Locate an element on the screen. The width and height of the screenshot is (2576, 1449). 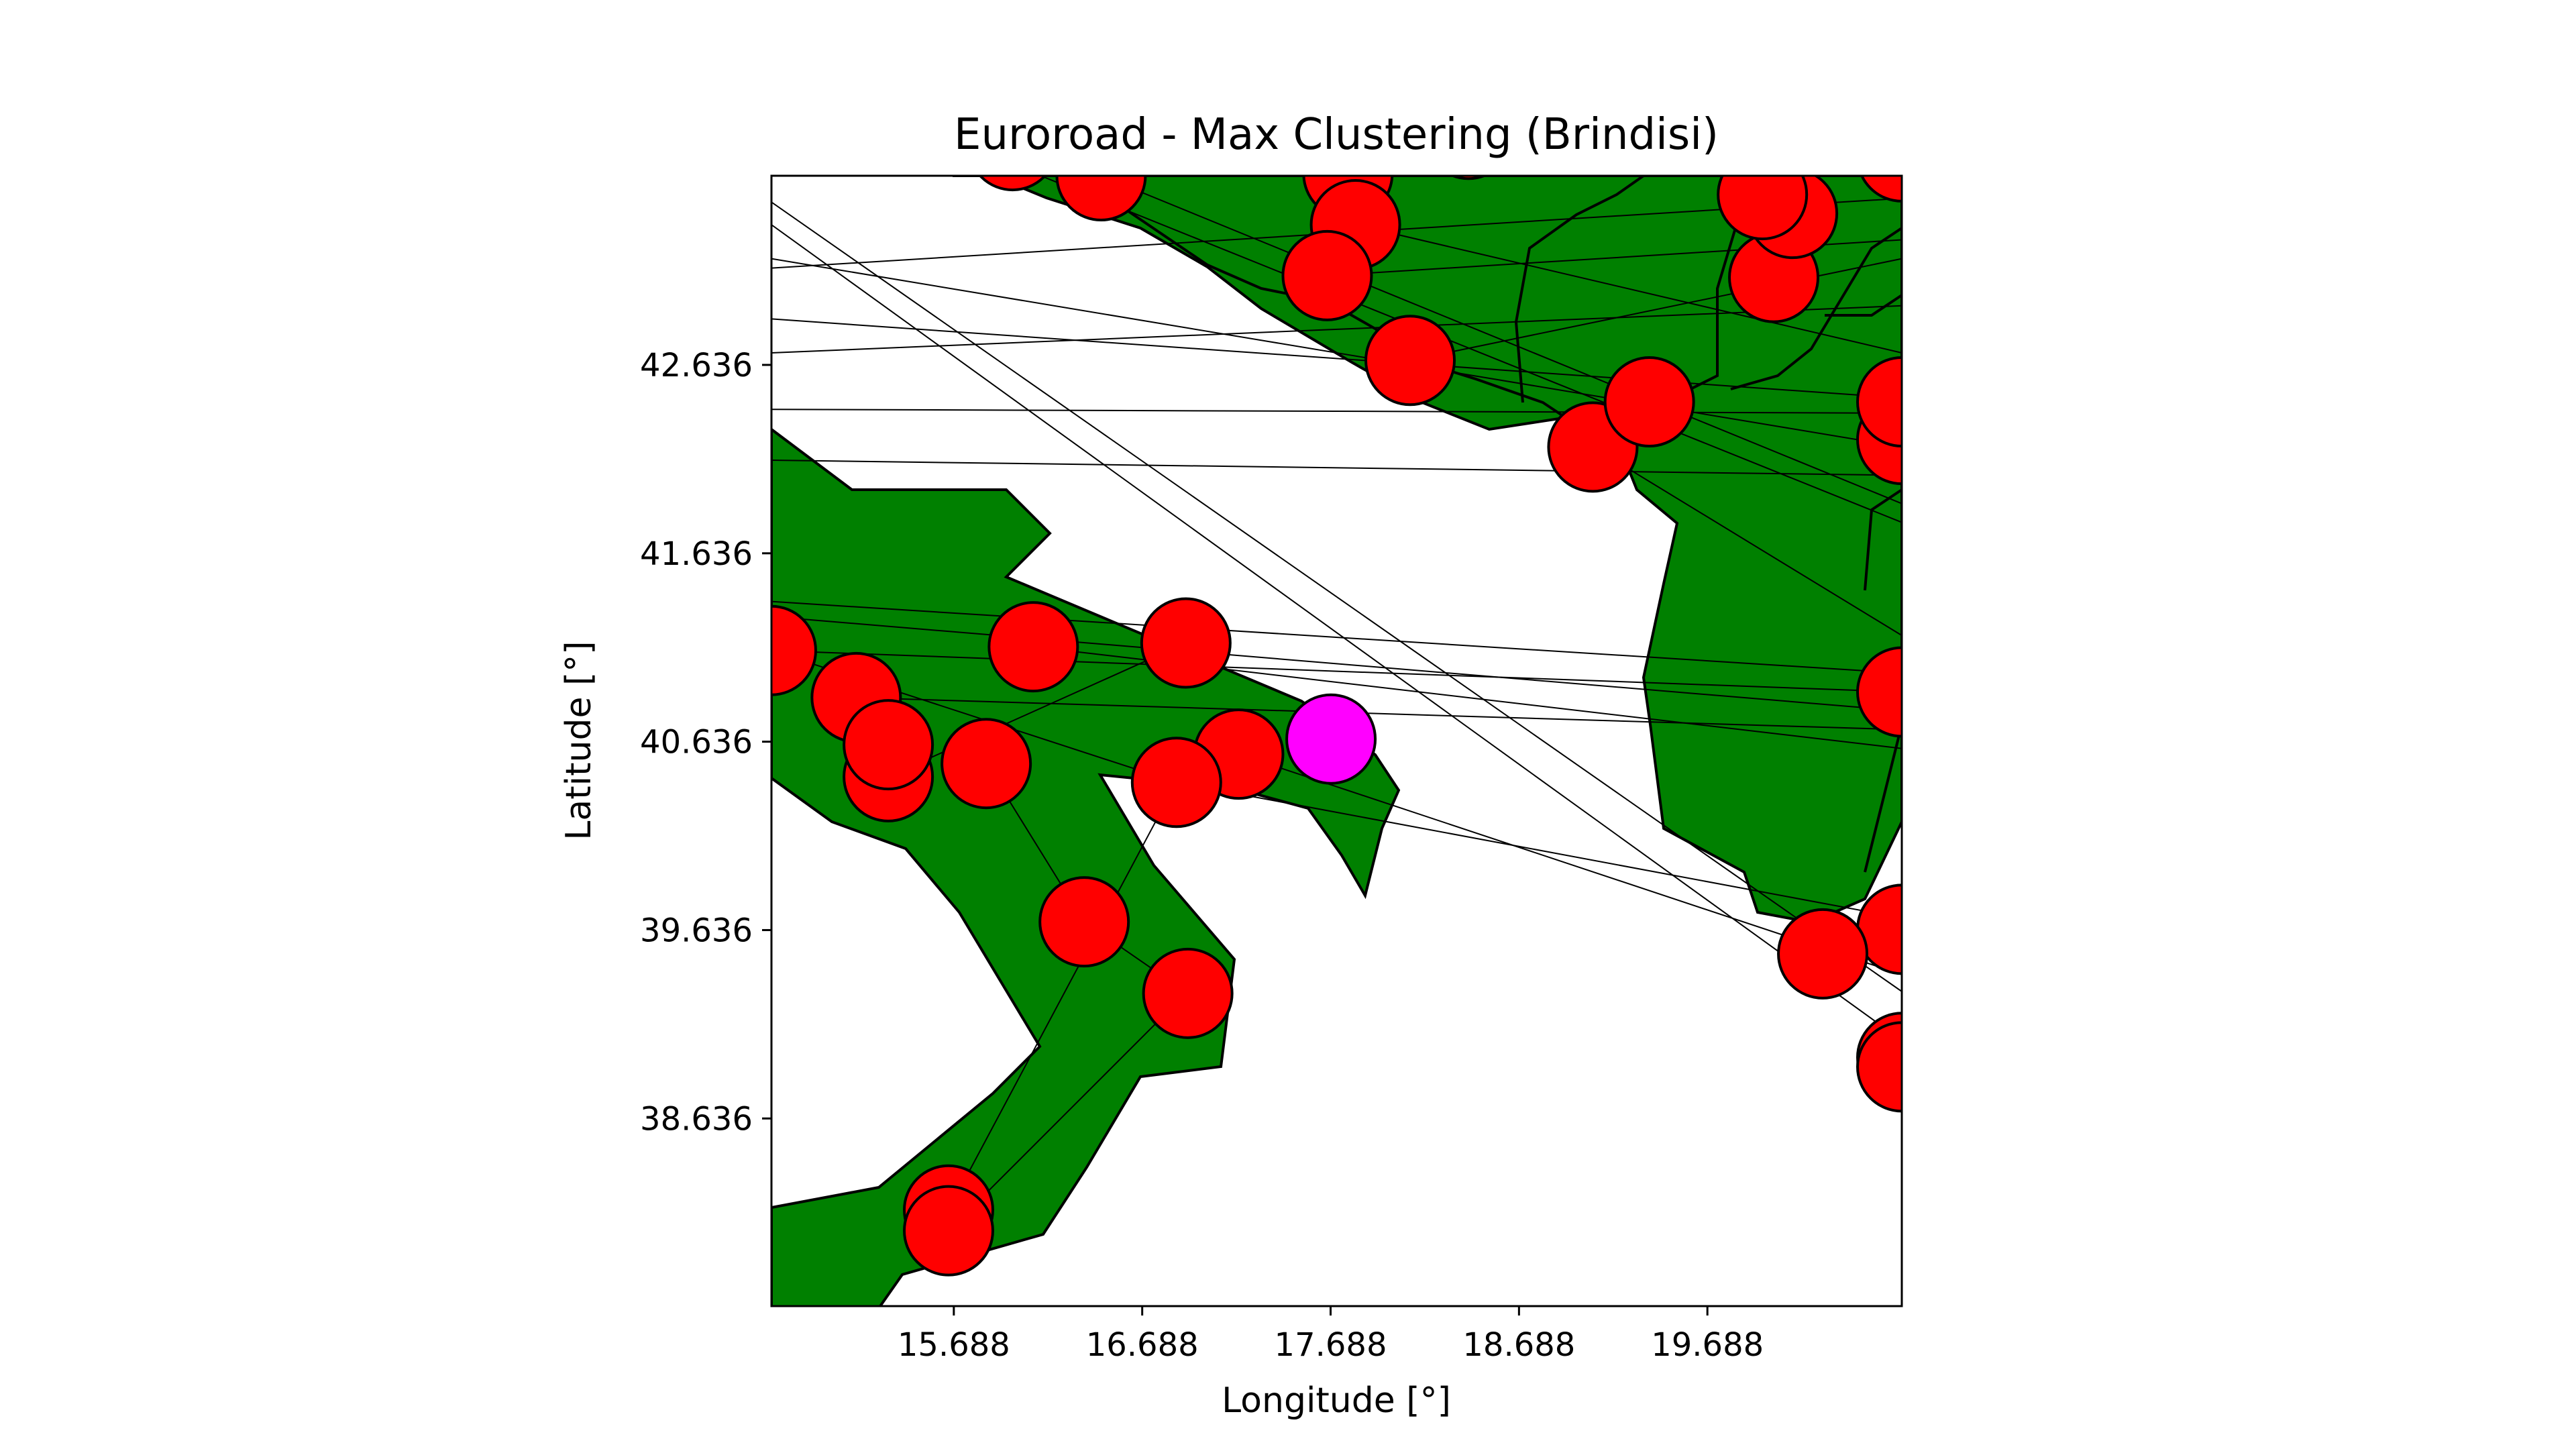
x-tick-label: 18.688 is located at coordinates (1518, 1345).